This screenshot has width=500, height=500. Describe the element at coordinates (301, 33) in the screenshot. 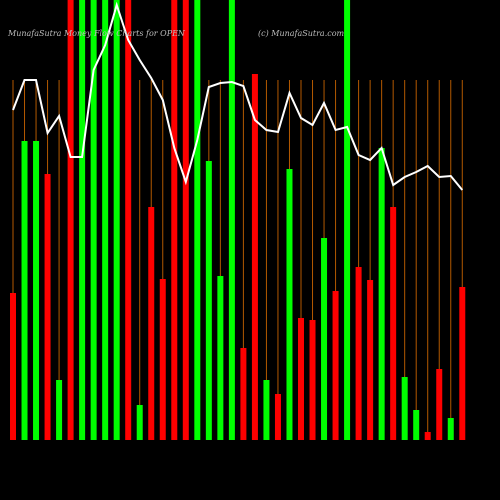

I see `chart-subtitle: (c) MunafaSutra.com` at that location.